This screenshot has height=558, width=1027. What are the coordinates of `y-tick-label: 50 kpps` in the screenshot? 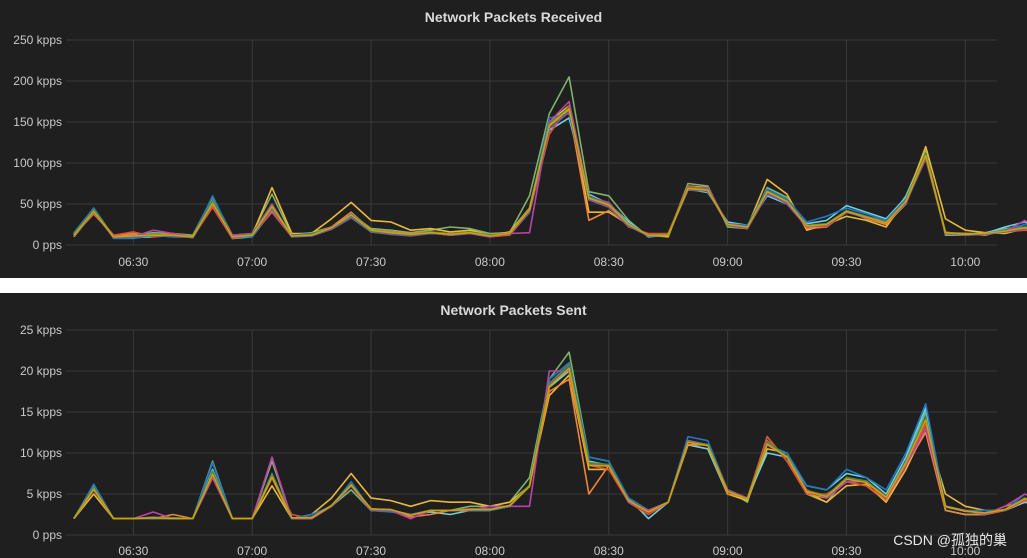 It's located at (41, 204).